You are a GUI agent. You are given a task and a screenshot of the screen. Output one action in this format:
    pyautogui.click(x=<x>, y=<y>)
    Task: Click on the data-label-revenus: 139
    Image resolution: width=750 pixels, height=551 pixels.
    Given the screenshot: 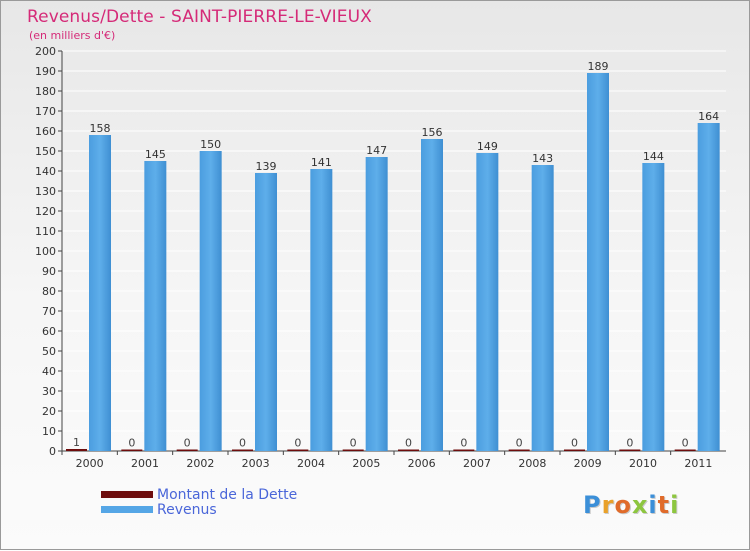 What is the action you would take?
    pyautogui.click(x=266, y=166)
    